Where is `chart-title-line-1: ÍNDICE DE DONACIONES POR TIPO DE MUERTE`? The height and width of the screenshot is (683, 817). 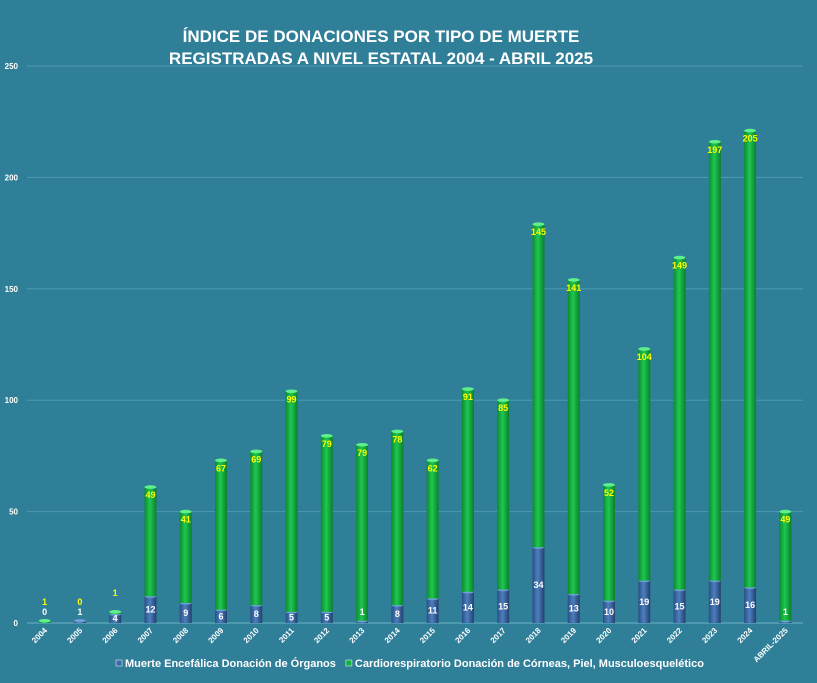
chart-title-line-1: ÍNDICE DE DONACIONES POR TIPO DE MUERTE is located at coordinates (381, 36).